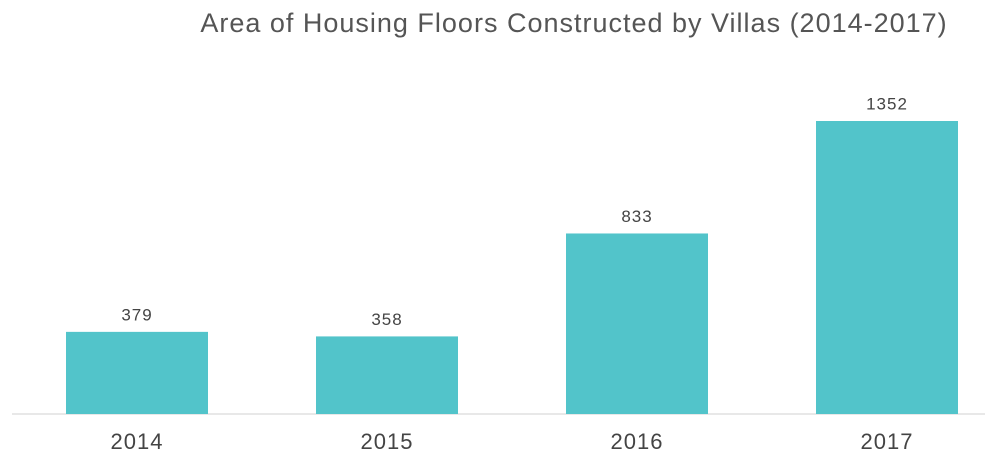 The height and width of the screenshot is (456, 989). Describe the element at coordinates (137, 441) in the screenshot. I see `x-tick-label: 2014` at that location.